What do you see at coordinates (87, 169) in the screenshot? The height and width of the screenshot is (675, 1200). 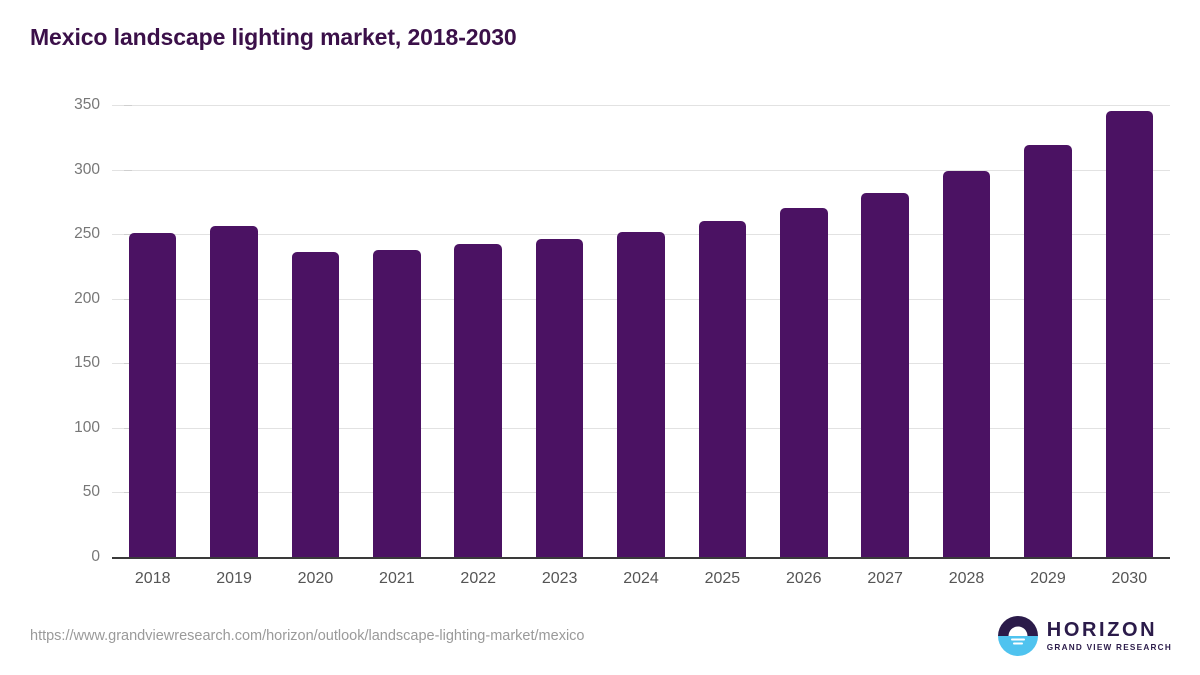 I see `y-axis-tick-label: 300` at bounding box center [87, 169].